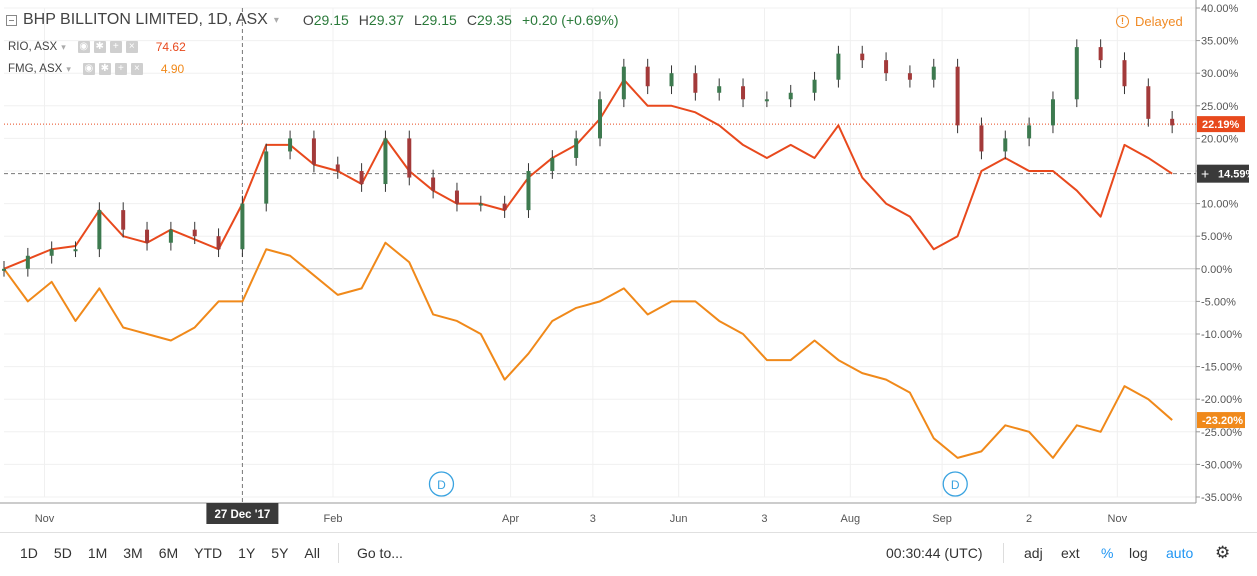 The height and width of the screenshot is (576, 1257). Describe the element at coordinates (1221, 433) in the screenshot. I see `y-tick-label: -25.00%` at that location.